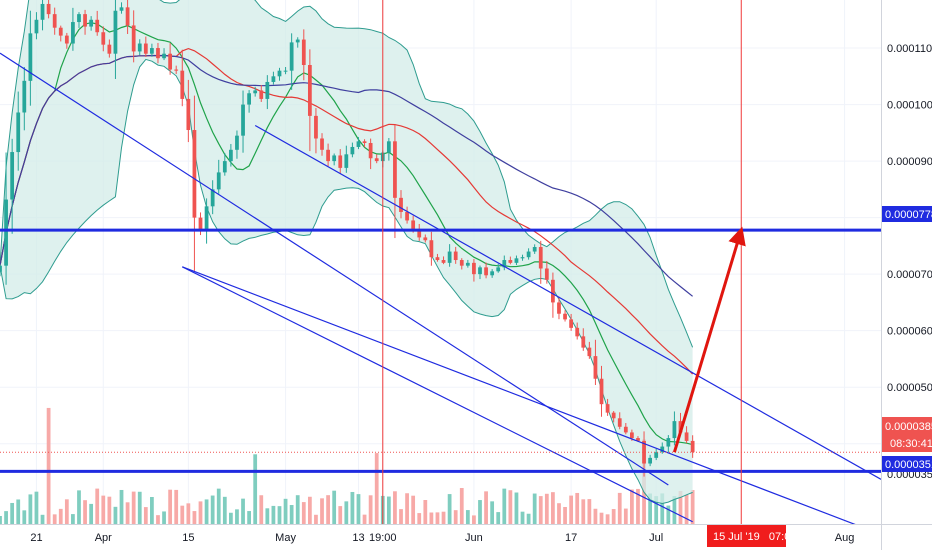 The image size is (932, 550). What do you see at coordinates (442, 538) in the screenshot?
I see `time-axis: 21 Apr 15 May 13 19:00 Jun 17 Jul Aug` at bounding box center [442, 538].